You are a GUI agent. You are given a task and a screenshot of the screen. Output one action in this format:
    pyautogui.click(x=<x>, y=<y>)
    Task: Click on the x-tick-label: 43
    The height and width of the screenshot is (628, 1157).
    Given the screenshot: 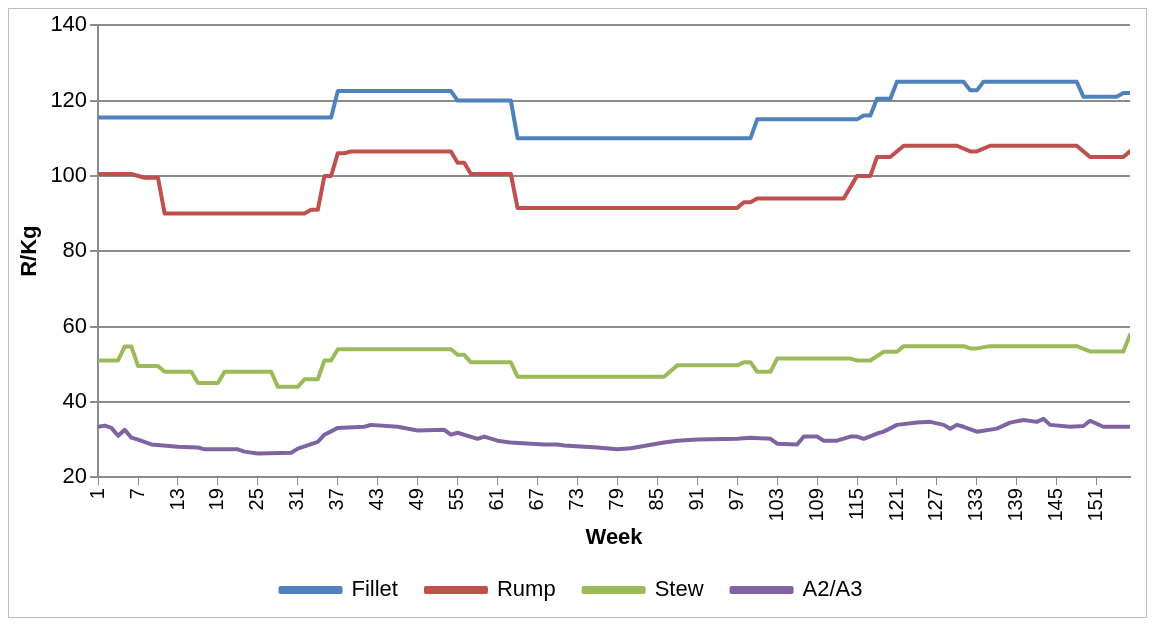 What is the action you would take?
    pyautogui.click(x=376, y=499)
    